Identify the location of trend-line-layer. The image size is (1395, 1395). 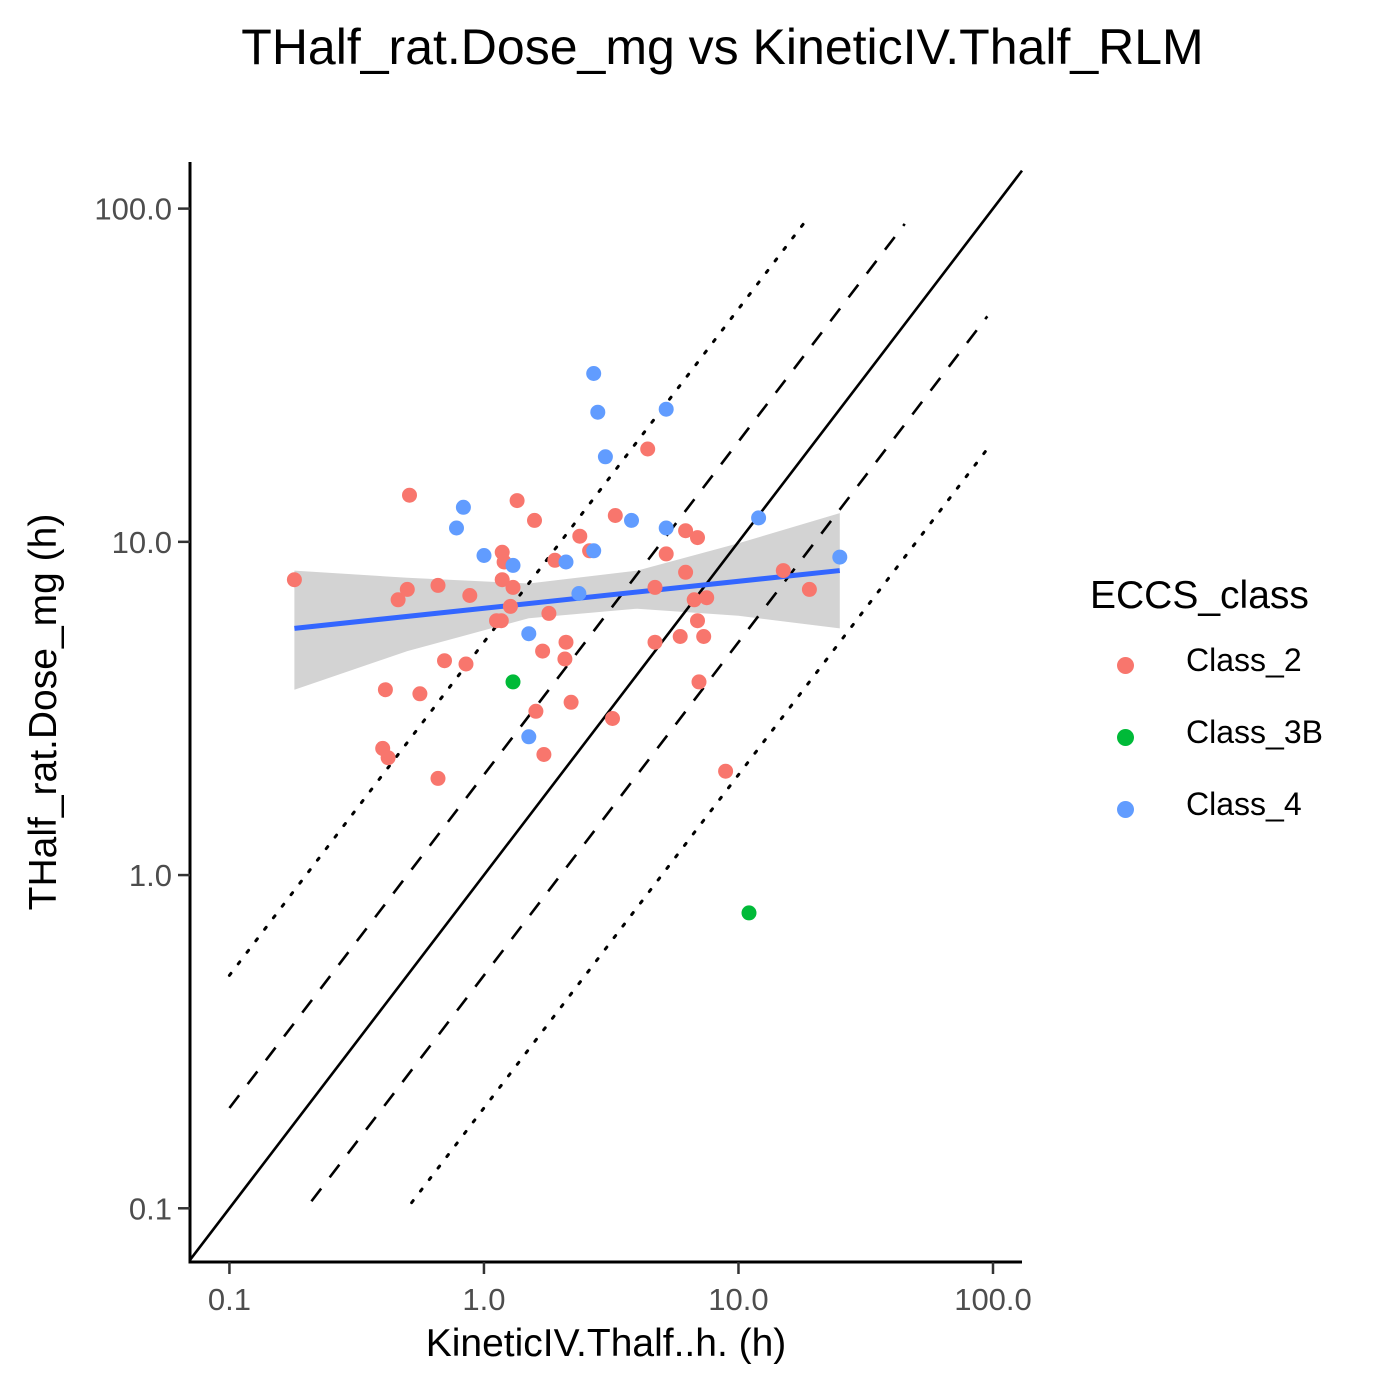
(567, 599).